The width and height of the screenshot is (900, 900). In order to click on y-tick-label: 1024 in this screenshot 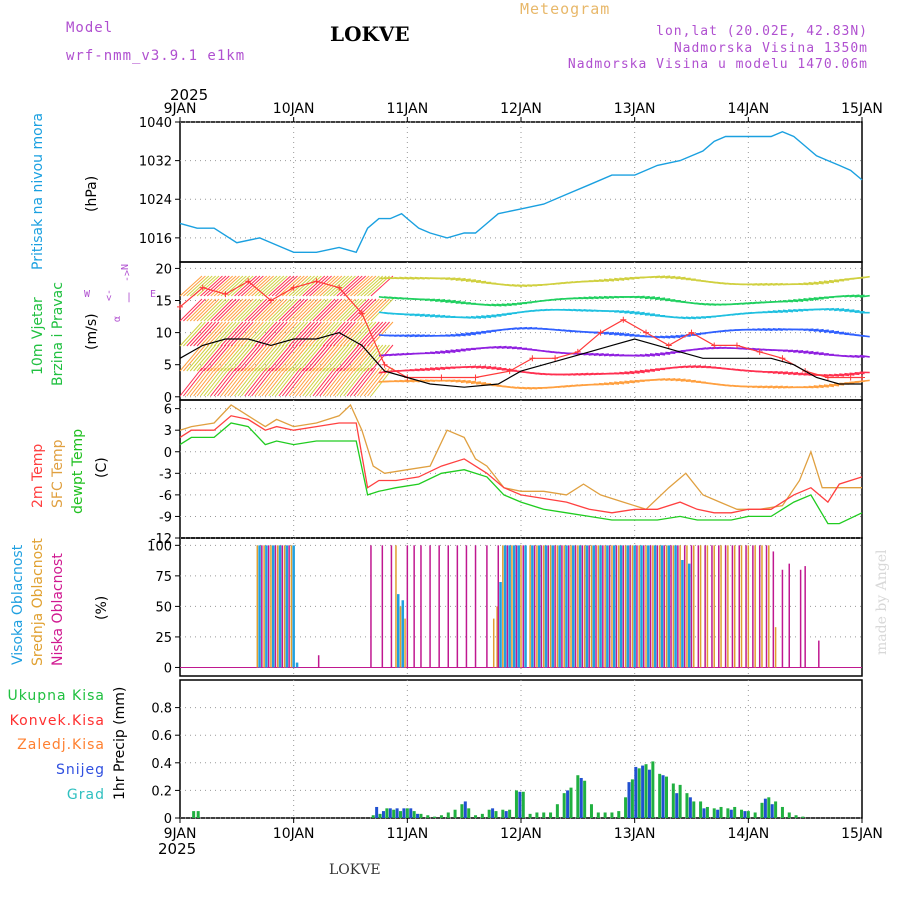, I will do `click(155, 200)`.